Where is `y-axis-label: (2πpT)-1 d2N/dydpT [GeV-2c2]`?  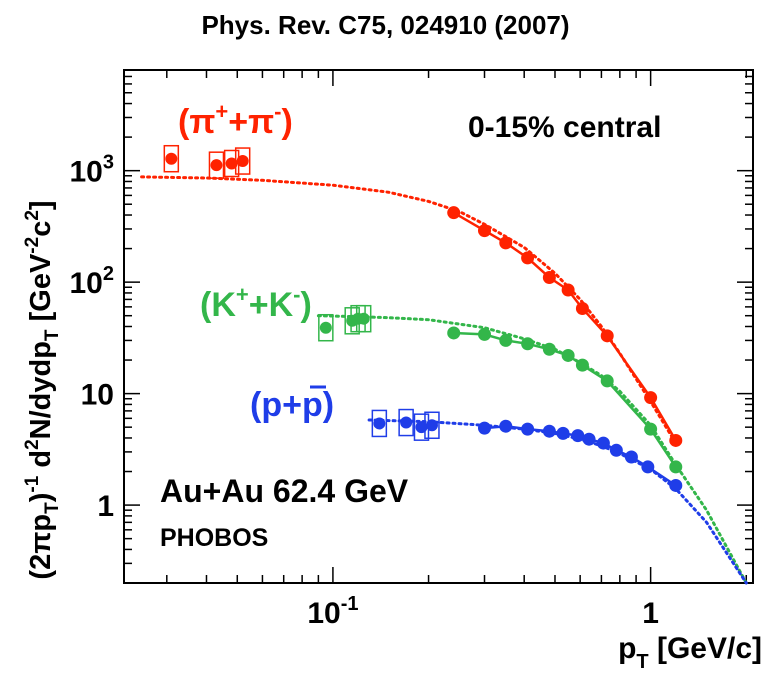 y-axis-label: (2πpT)-1 d2N/dydpT [GeV-2c2] is located at coordinates (42, 389).